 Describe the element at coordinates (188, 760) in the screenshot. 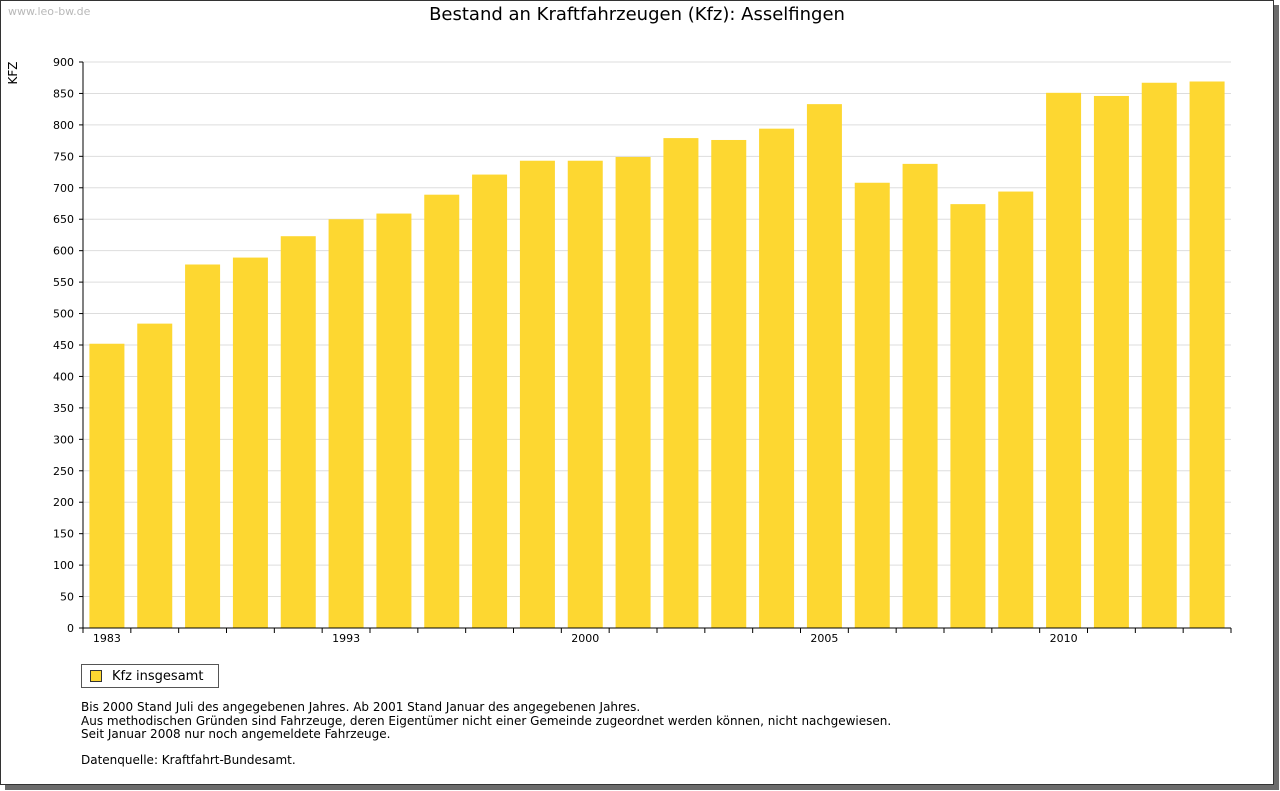

I see `data-source: Datenquelle: Kraftfahrt-Bundesamt.` at that location.